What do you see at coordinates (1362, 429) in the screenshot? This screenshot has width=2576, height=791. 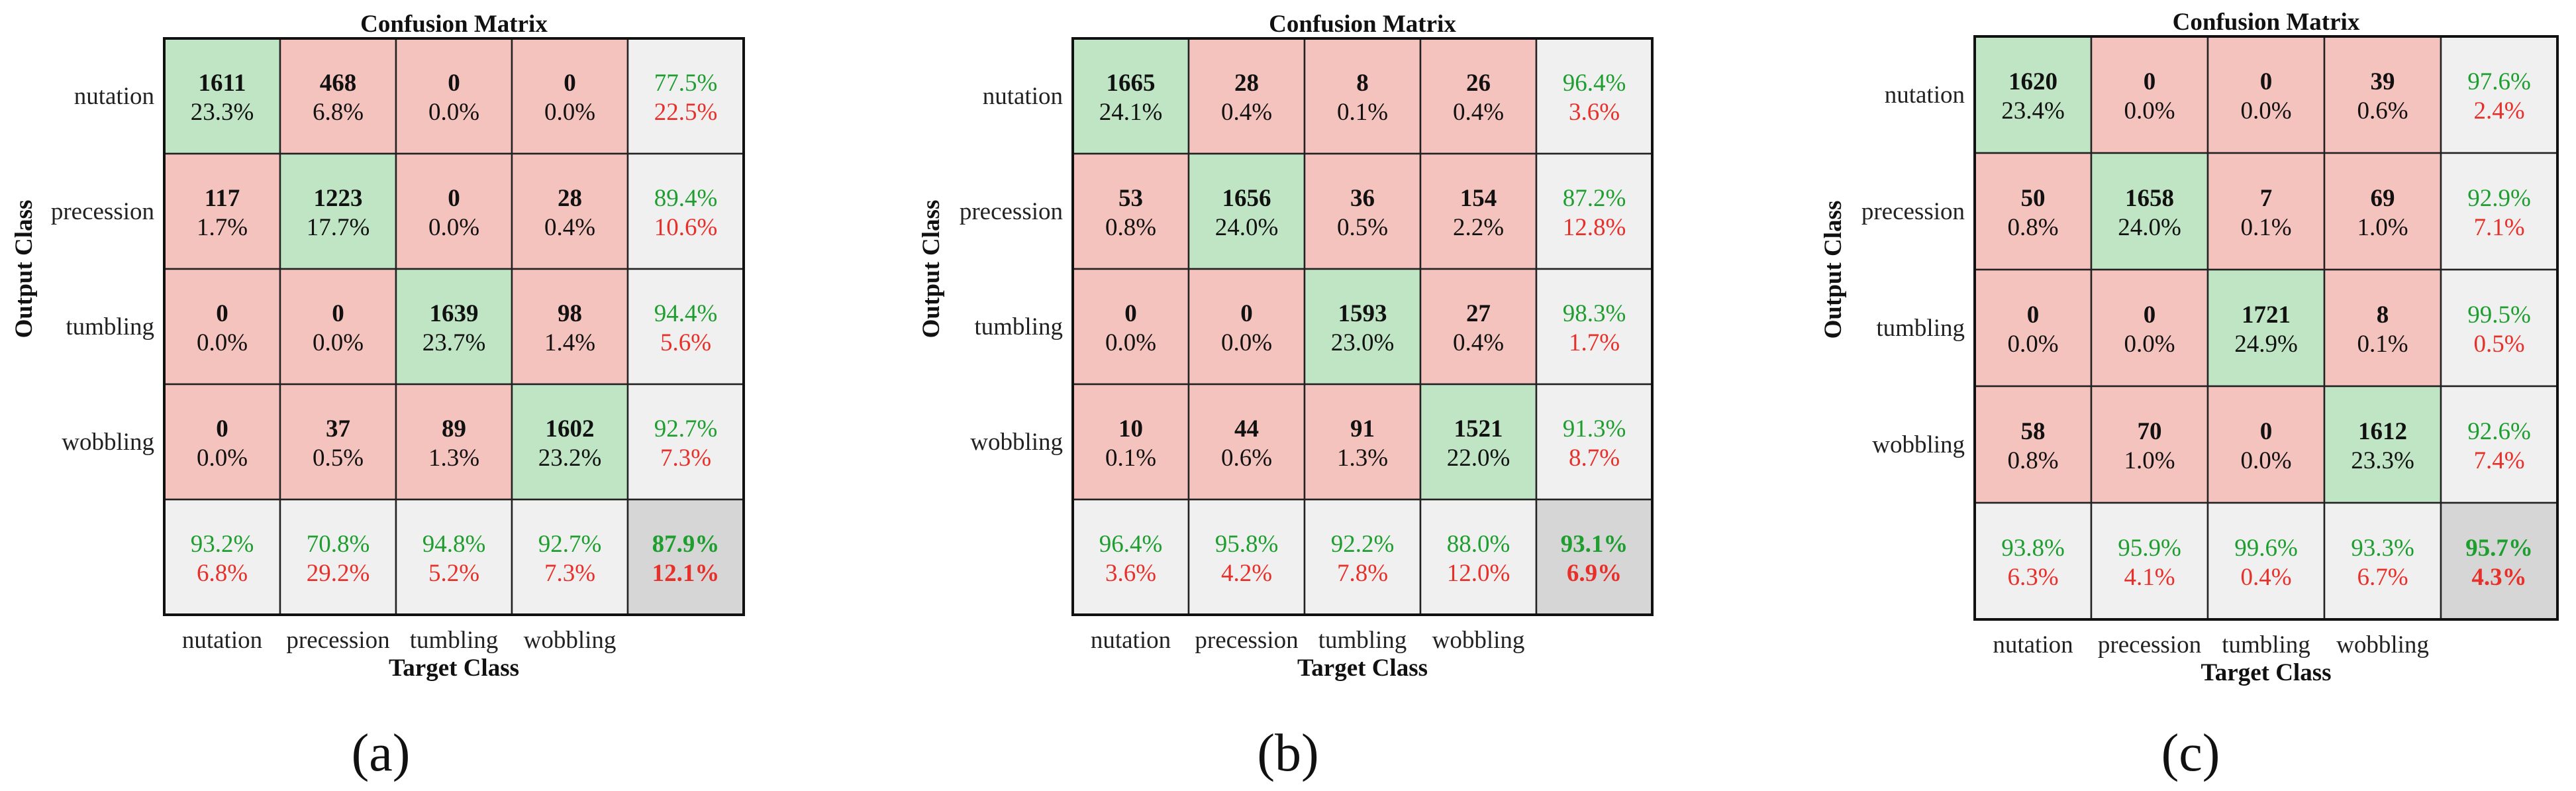 I see `cell-count: 91` at bounding box center [1362, 429].